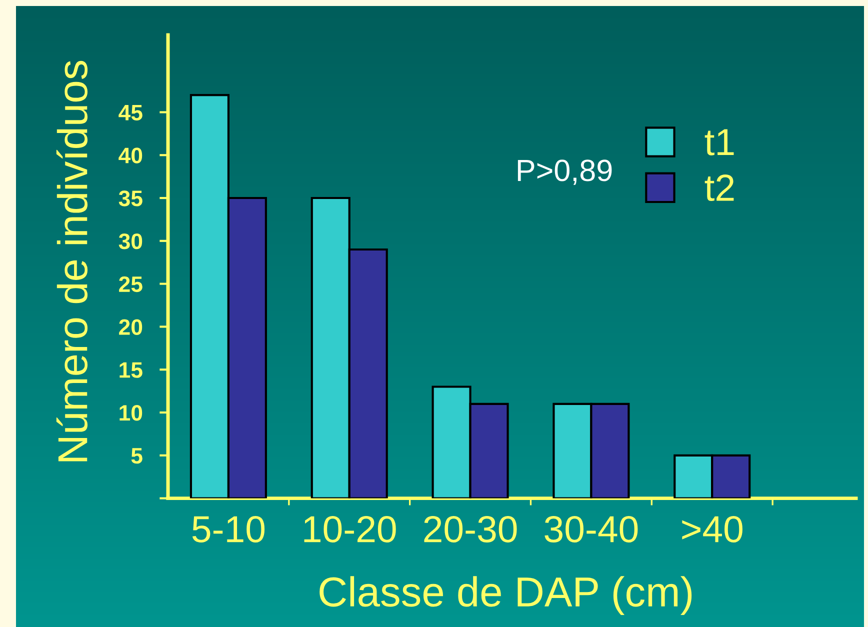  Describe the element at coordinates (130, 198) in the screenshot. I see `y-tick-label: 35` at that location.